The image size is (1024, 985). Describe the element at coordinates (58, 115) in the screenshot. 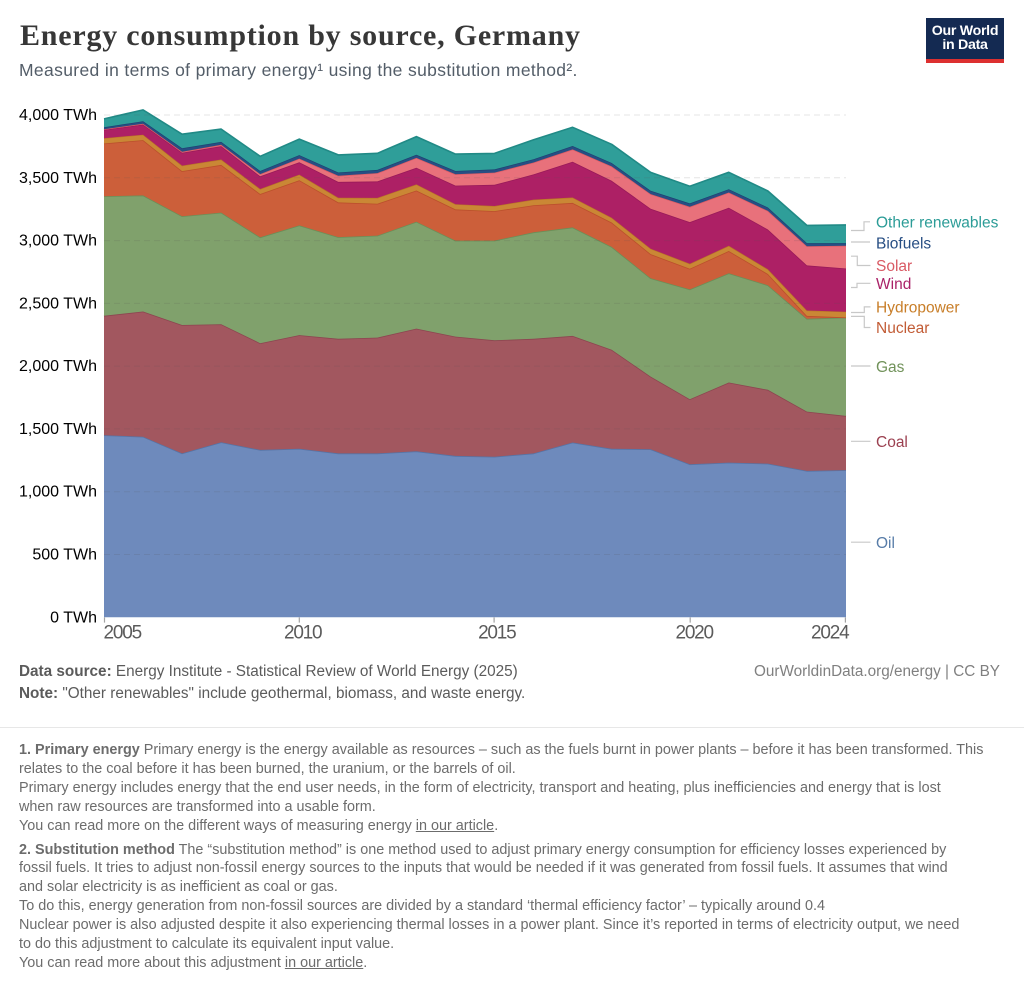

I see `svg-text: 4,000 TWh` at that location.